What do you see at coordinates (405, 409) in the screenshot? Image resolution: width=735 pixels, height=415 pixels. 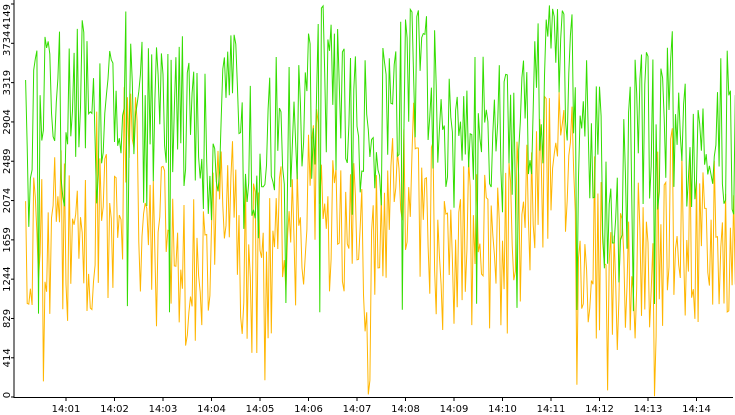 I see `x-tick-label: 14:08` at bounding box center [405, 409].